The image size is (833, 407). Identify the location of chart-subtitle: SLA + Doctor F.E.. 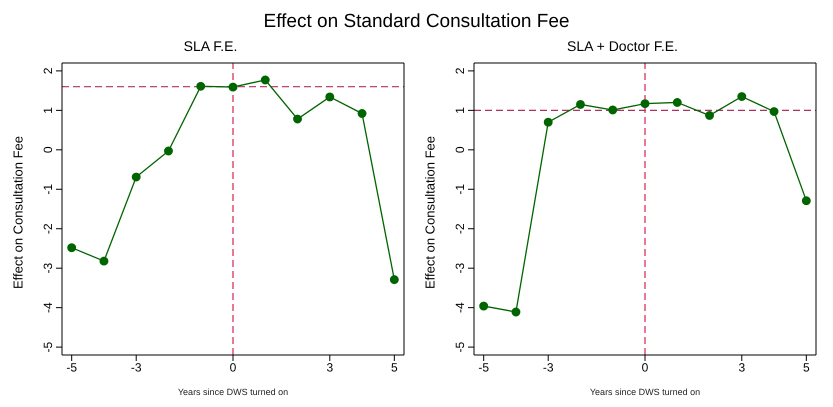
(622, 47).